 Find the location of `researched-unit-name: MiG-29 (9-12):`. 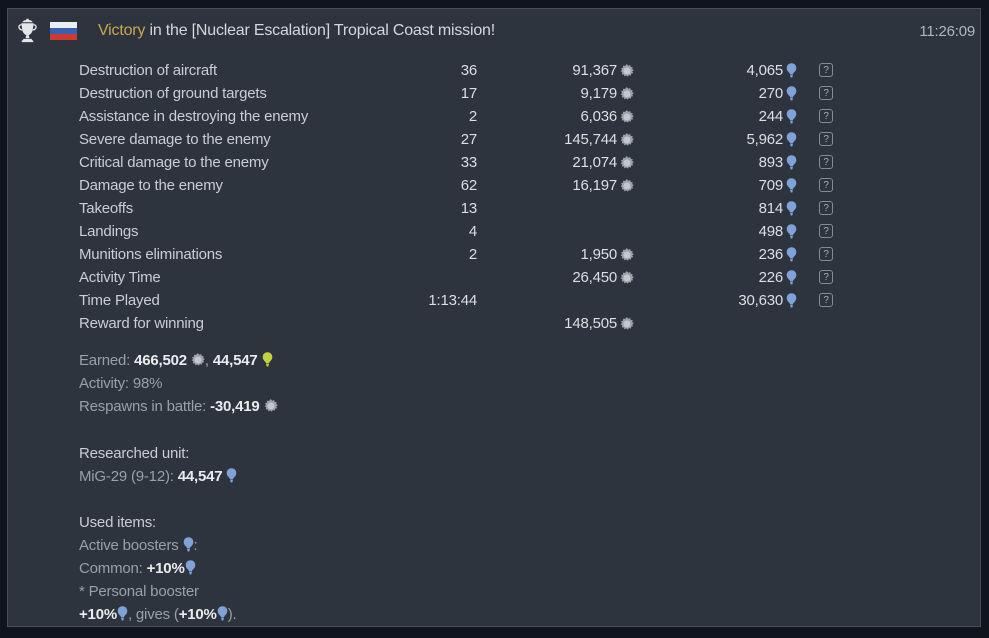

researched-unit-name: MiG-29 (9-12): is located at coordinates (126, 476).